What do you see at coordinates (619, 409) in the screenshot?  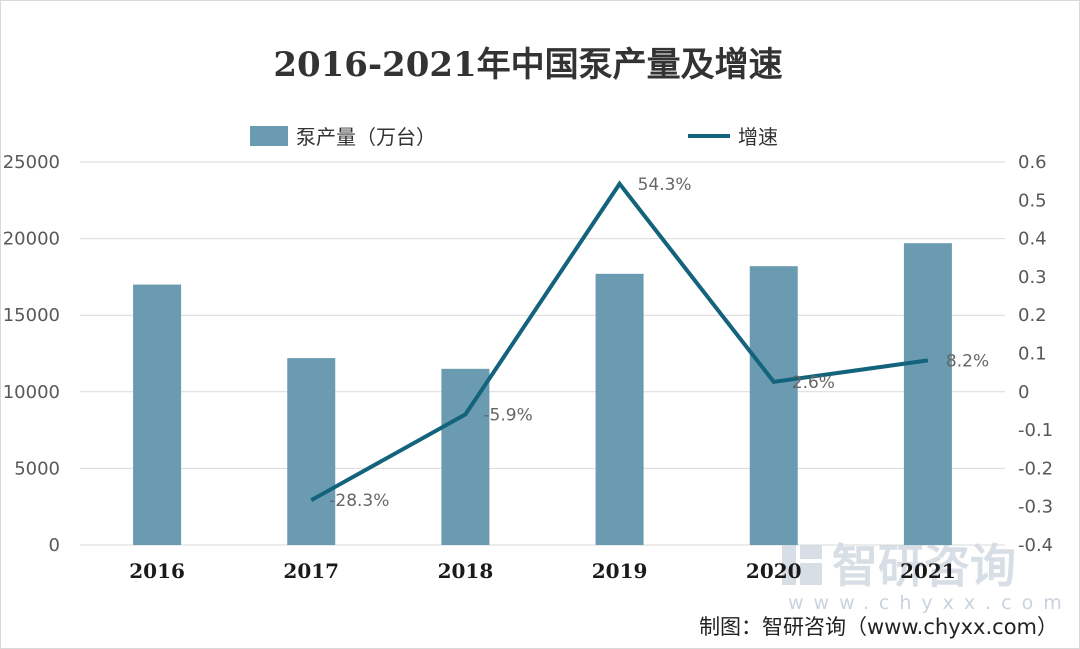 I see `bar-2019` at bounding box center [619, 409].